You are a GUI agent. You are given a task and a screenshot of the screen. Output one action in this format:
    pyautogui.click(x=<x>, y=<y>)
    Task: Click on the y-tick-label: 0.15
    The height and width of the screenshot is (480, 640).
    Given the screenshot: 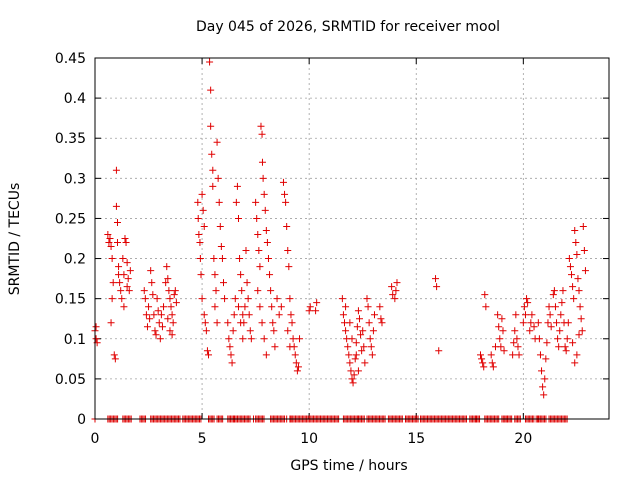 What is the action you would take?
    pyautogui.click(x=70, y=300)
    